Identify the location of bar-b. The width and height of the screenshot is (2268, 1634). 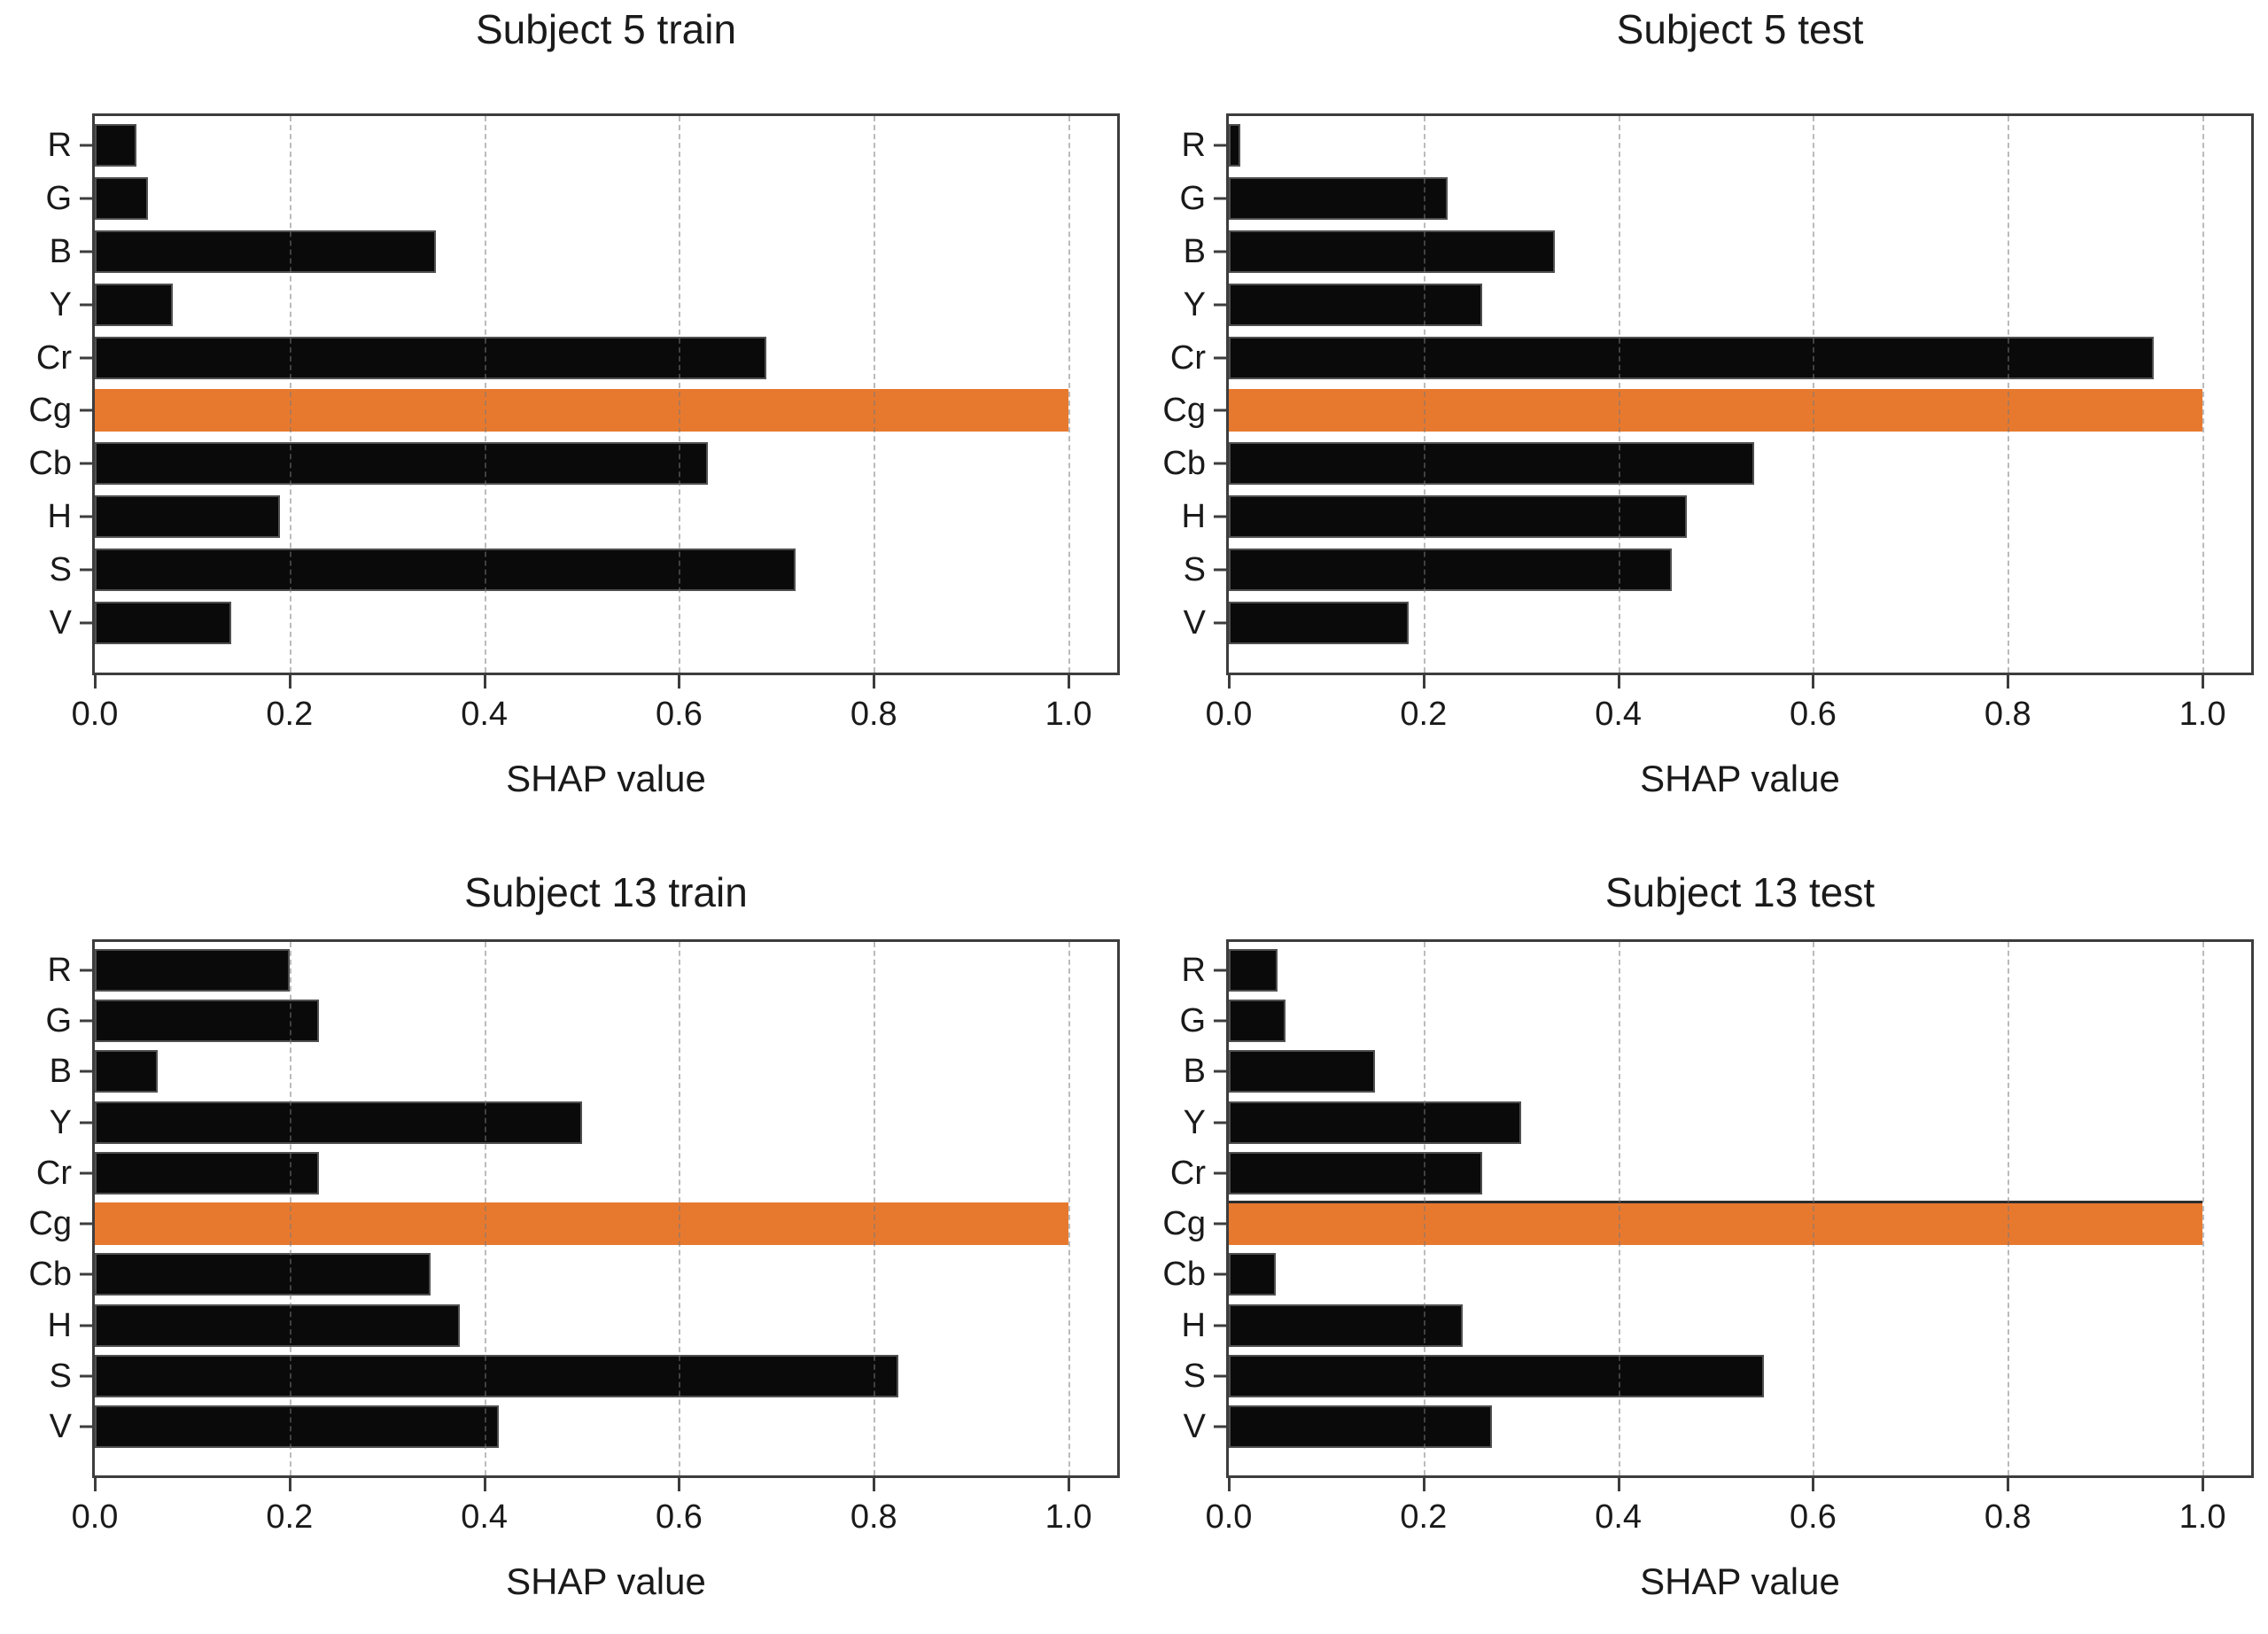
(127, 1071).